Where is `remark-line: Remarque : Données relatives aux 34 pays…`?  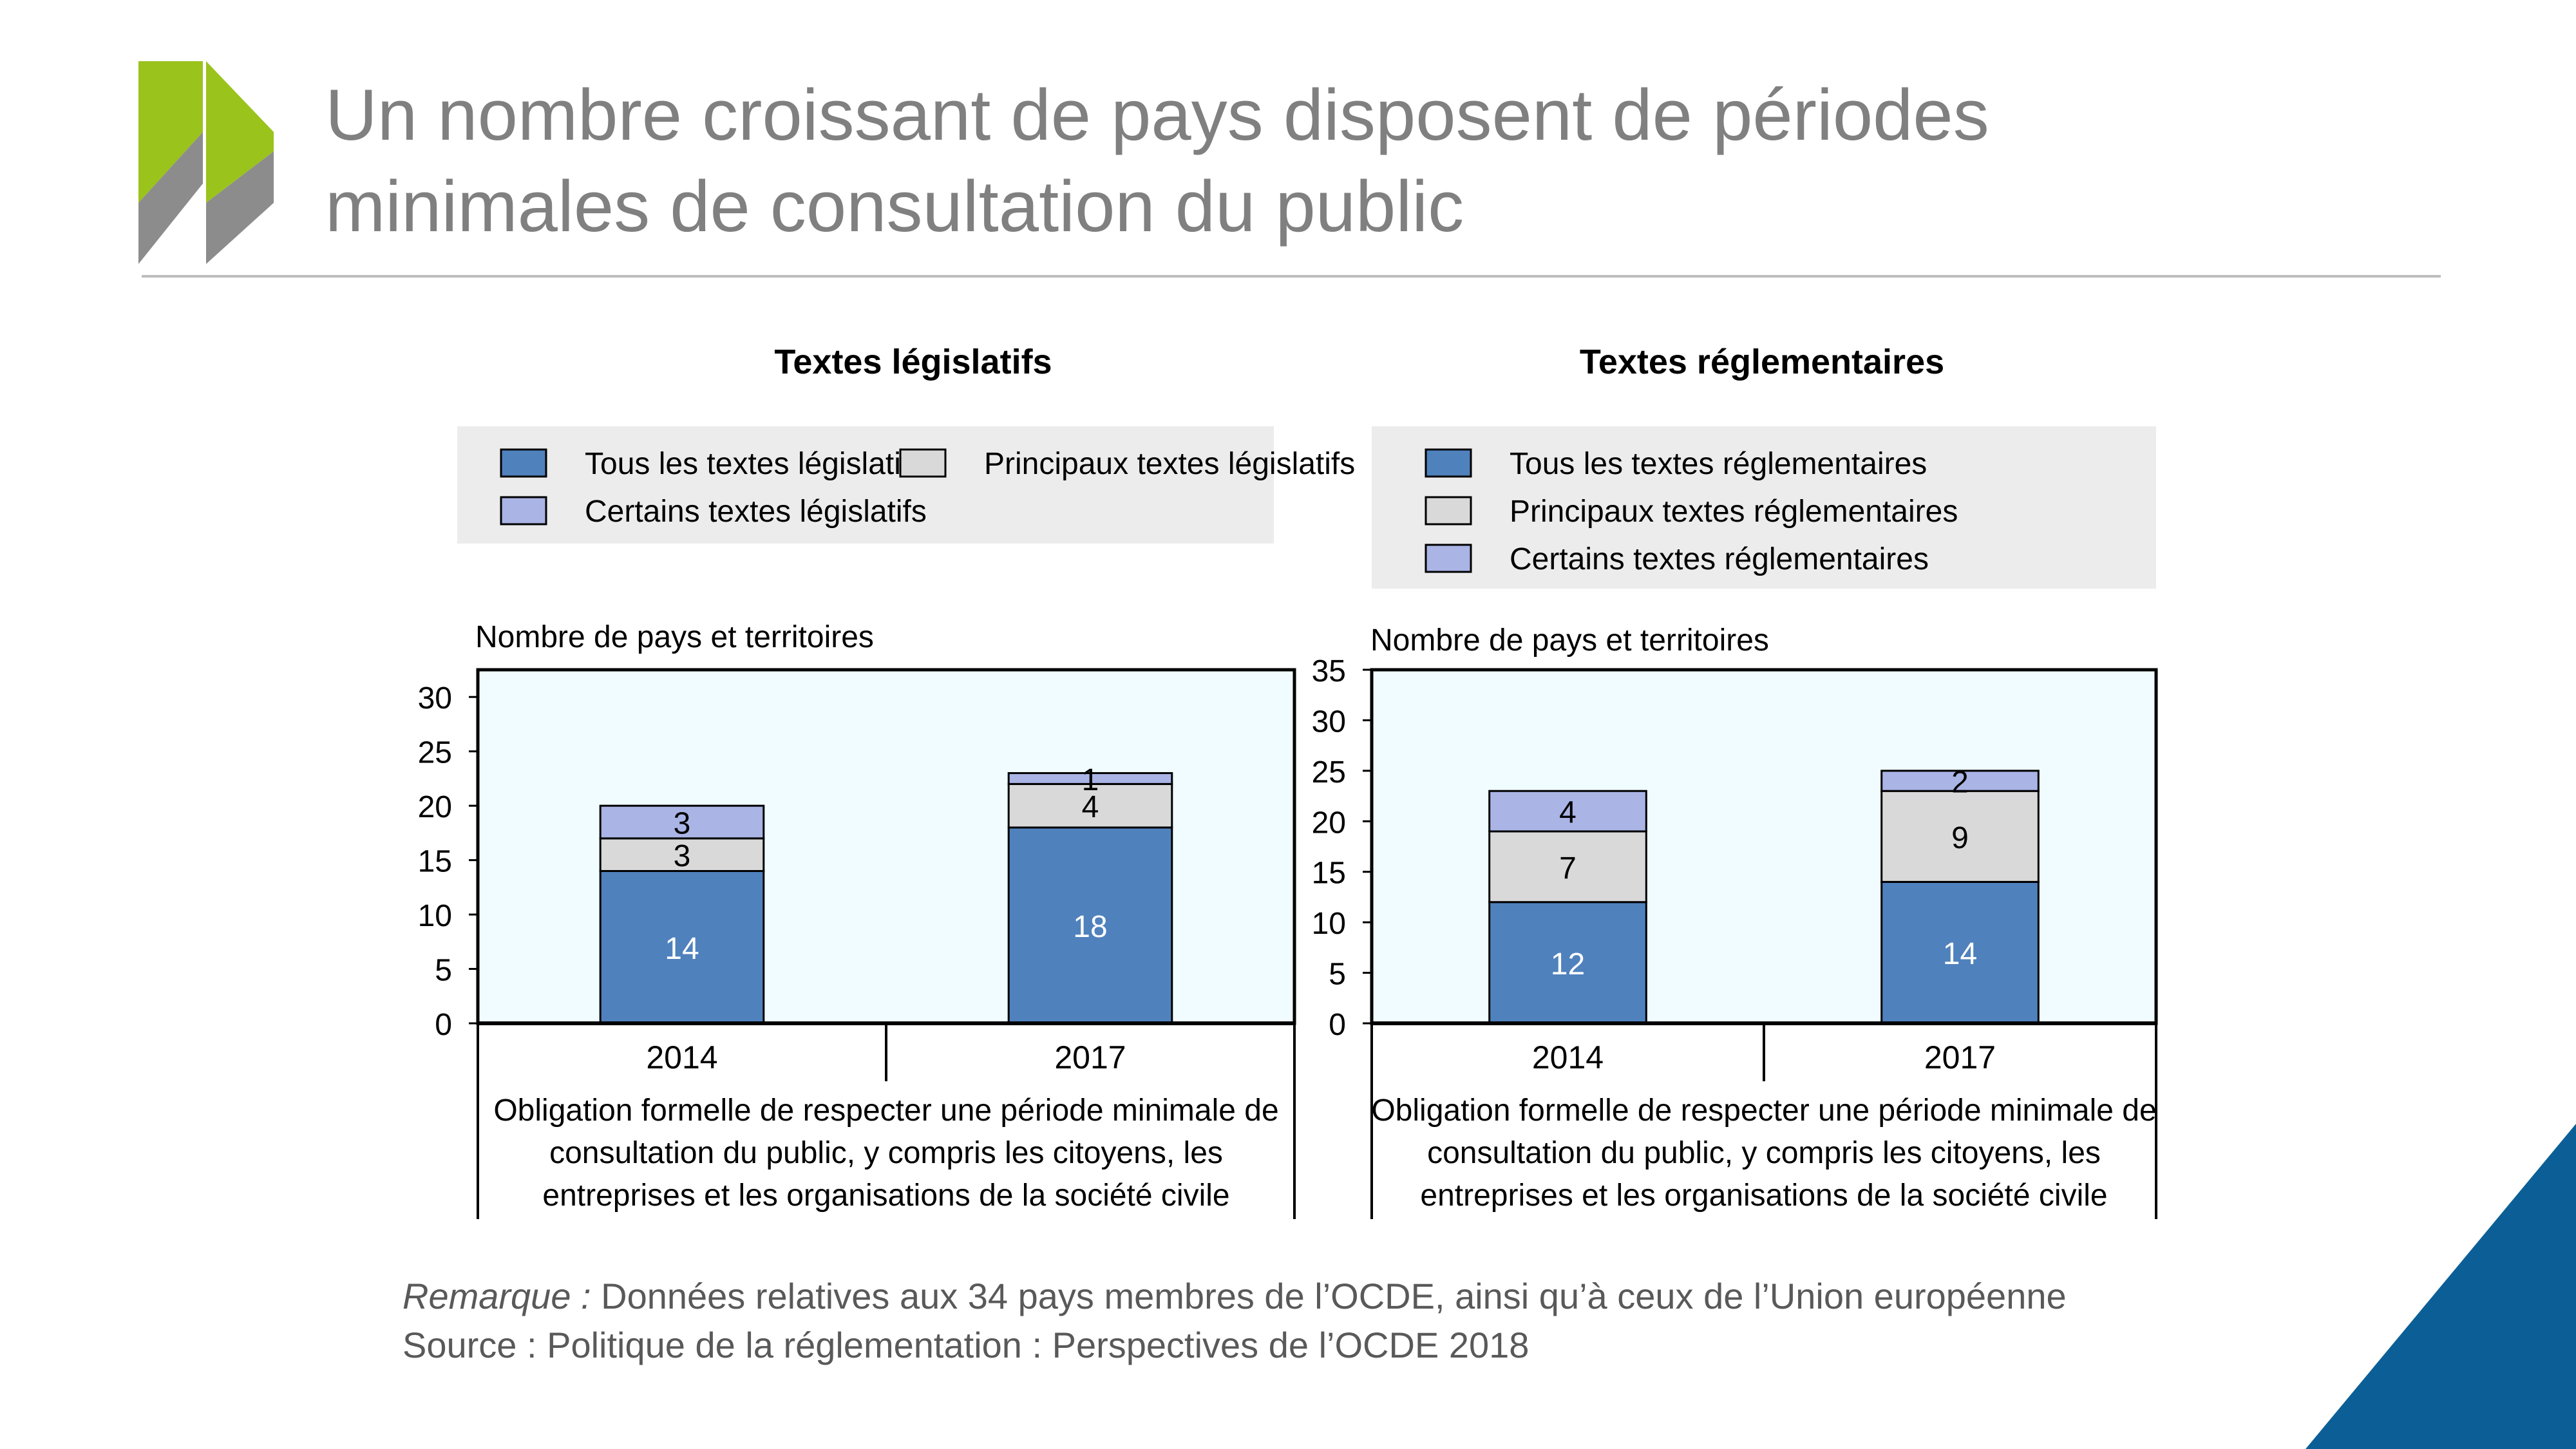
remark-line: Remarque : Données relatives aux 34 pays… is located at coordinates (1234, 1296).